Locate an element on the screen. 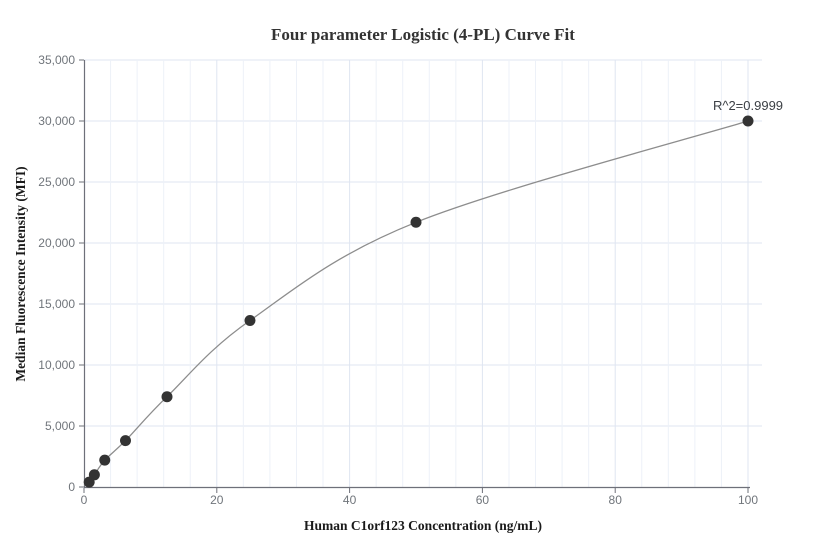 This screenshot has height=560, width=832. x-tick-label: 80 is located at coordinates (616, 500).